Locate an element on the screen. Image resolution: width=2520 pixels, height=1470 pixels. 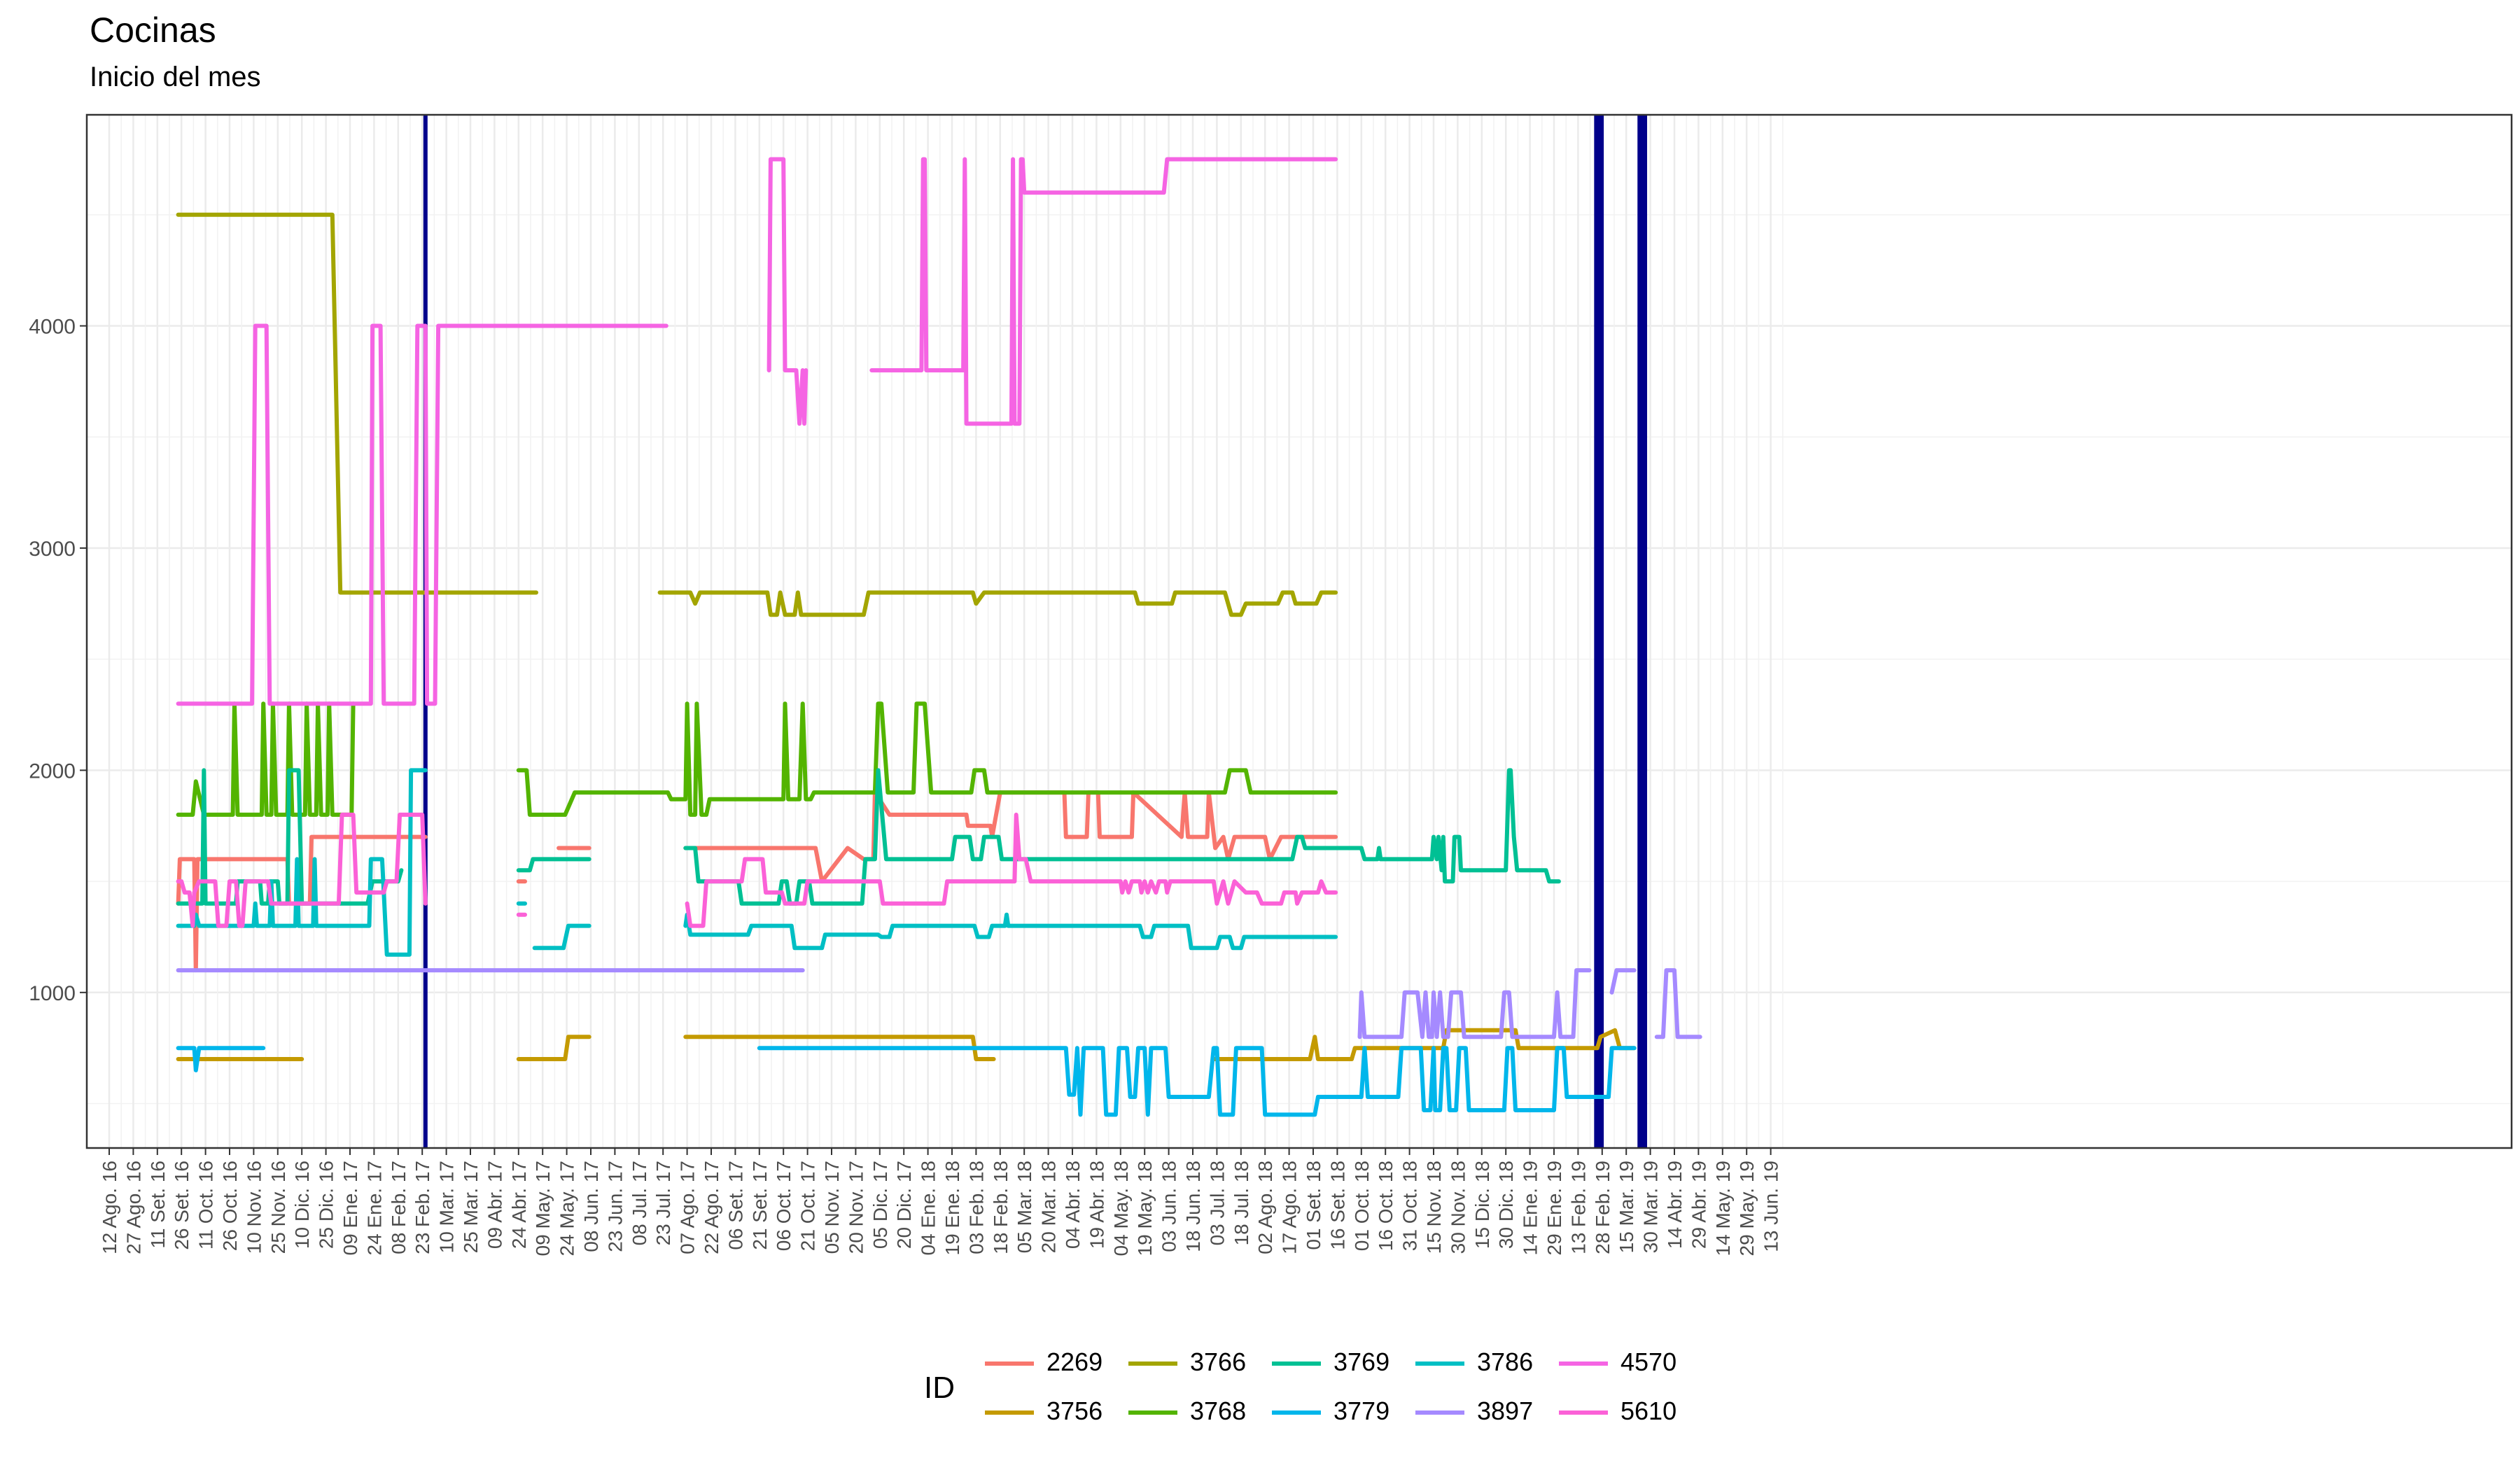
legend-label: 4570 is located at coordinates (1648, 1362).